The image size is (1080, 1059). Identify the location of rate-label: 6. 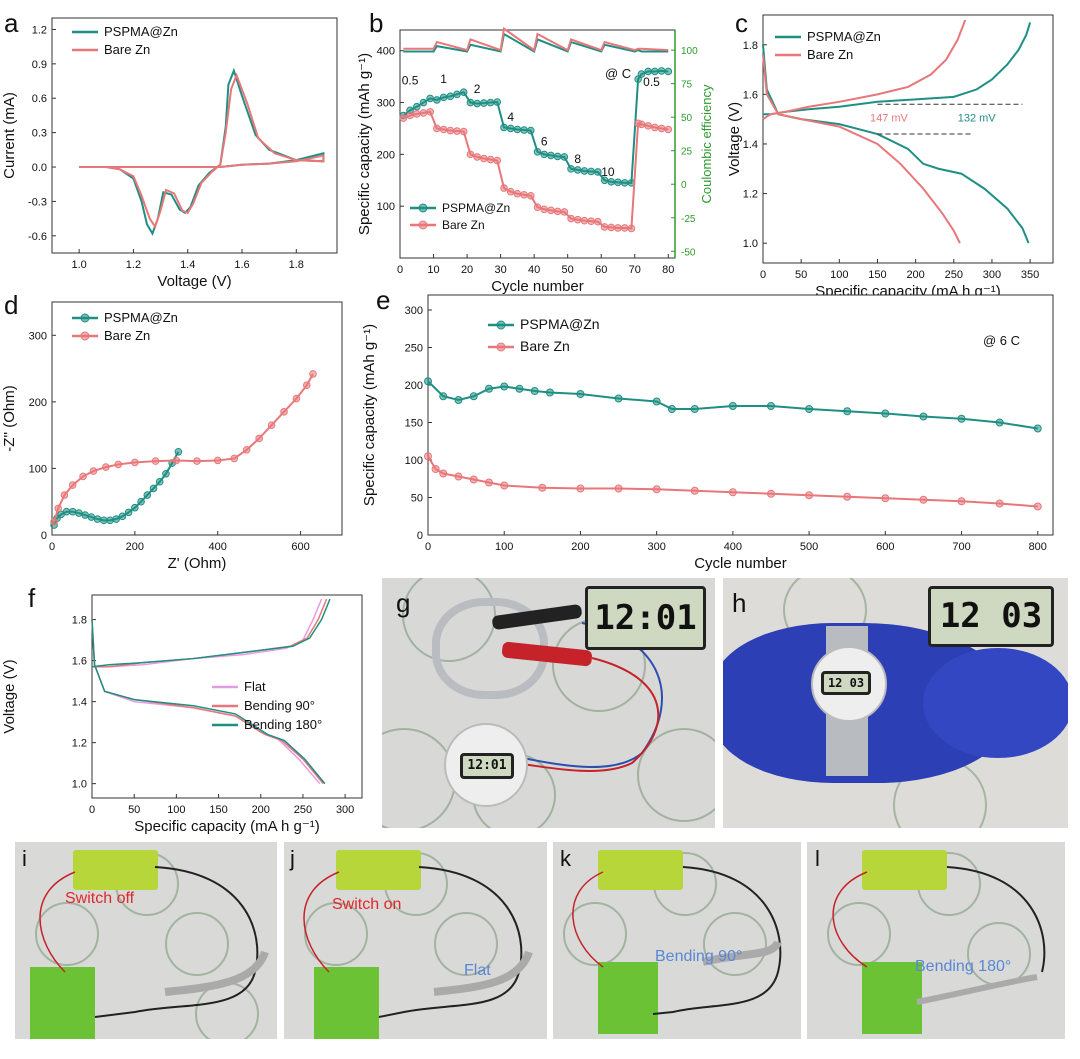
(544, 142).